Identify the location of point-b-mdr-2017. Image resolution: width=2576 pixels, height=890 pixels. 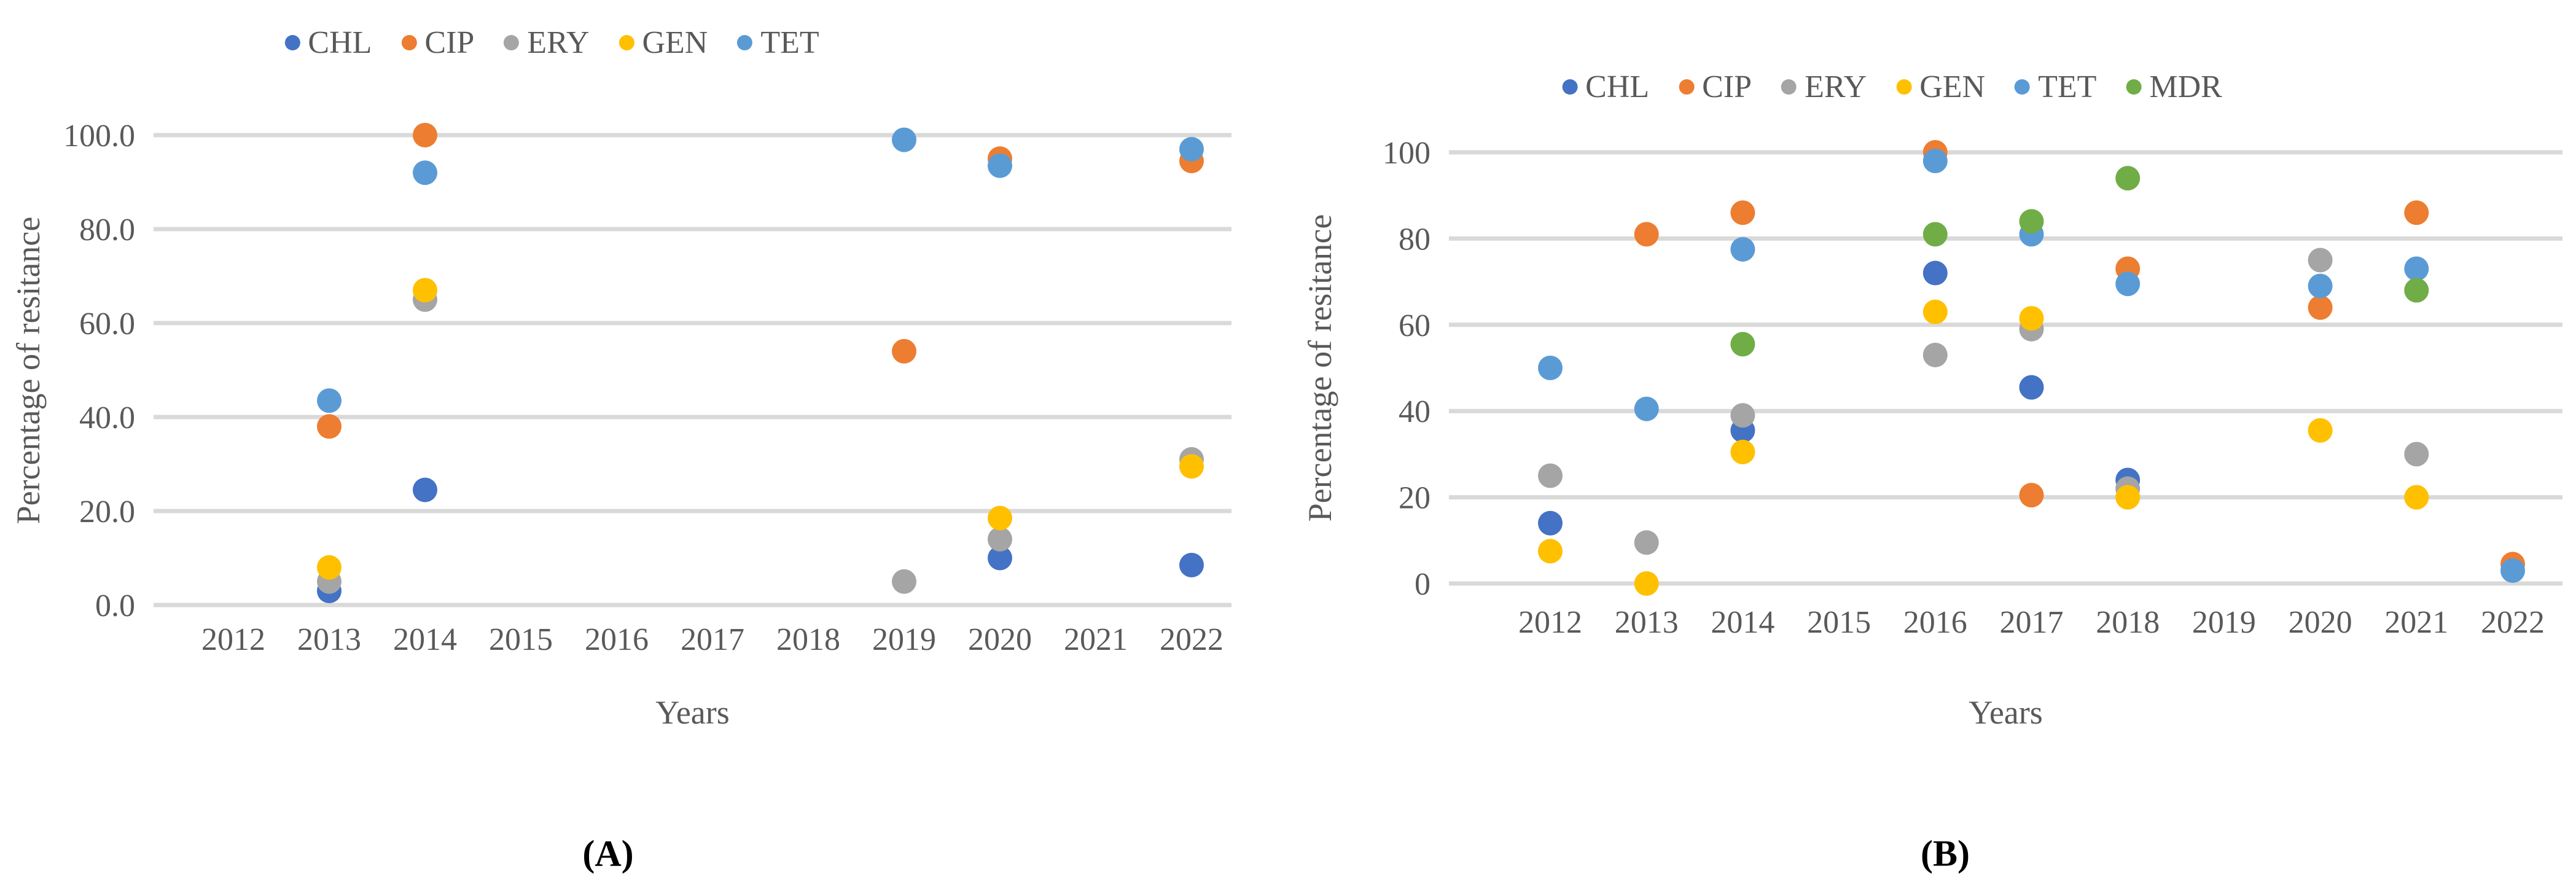
(2031, 221).